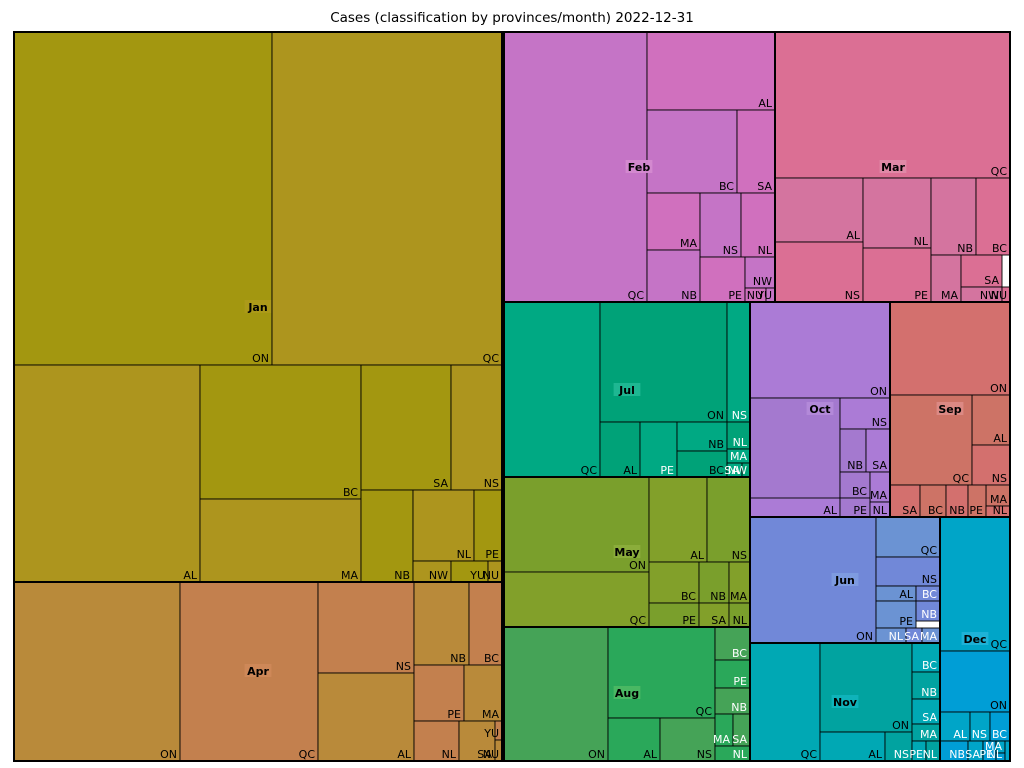 This screenshot has width=1024, height=768. I want to click on month-label-bg-apr, so click(258, 670).